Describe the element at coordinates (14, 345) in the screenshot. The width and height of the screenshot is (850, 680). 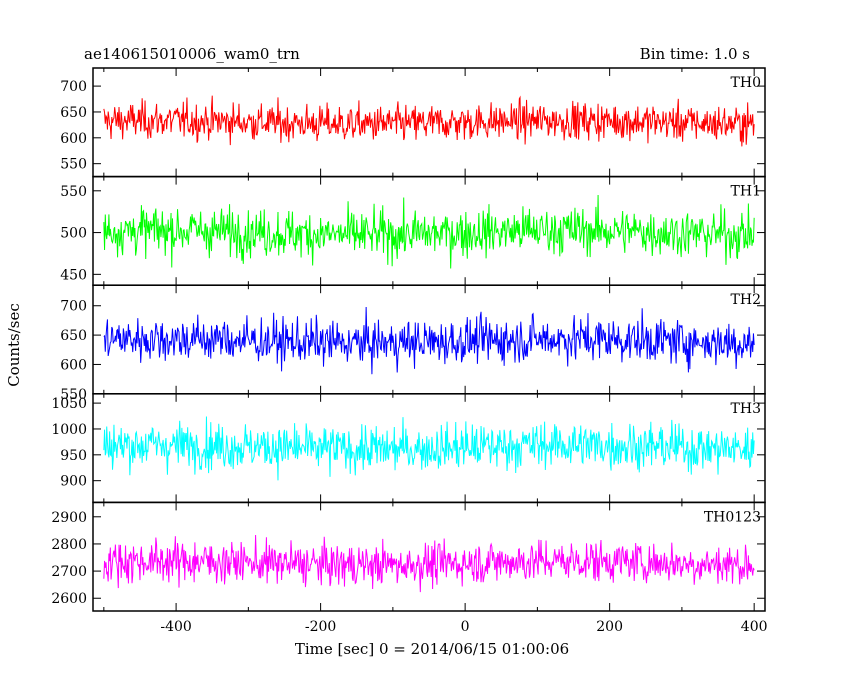
I see `y-axis-label: Counts/sec` at that location.